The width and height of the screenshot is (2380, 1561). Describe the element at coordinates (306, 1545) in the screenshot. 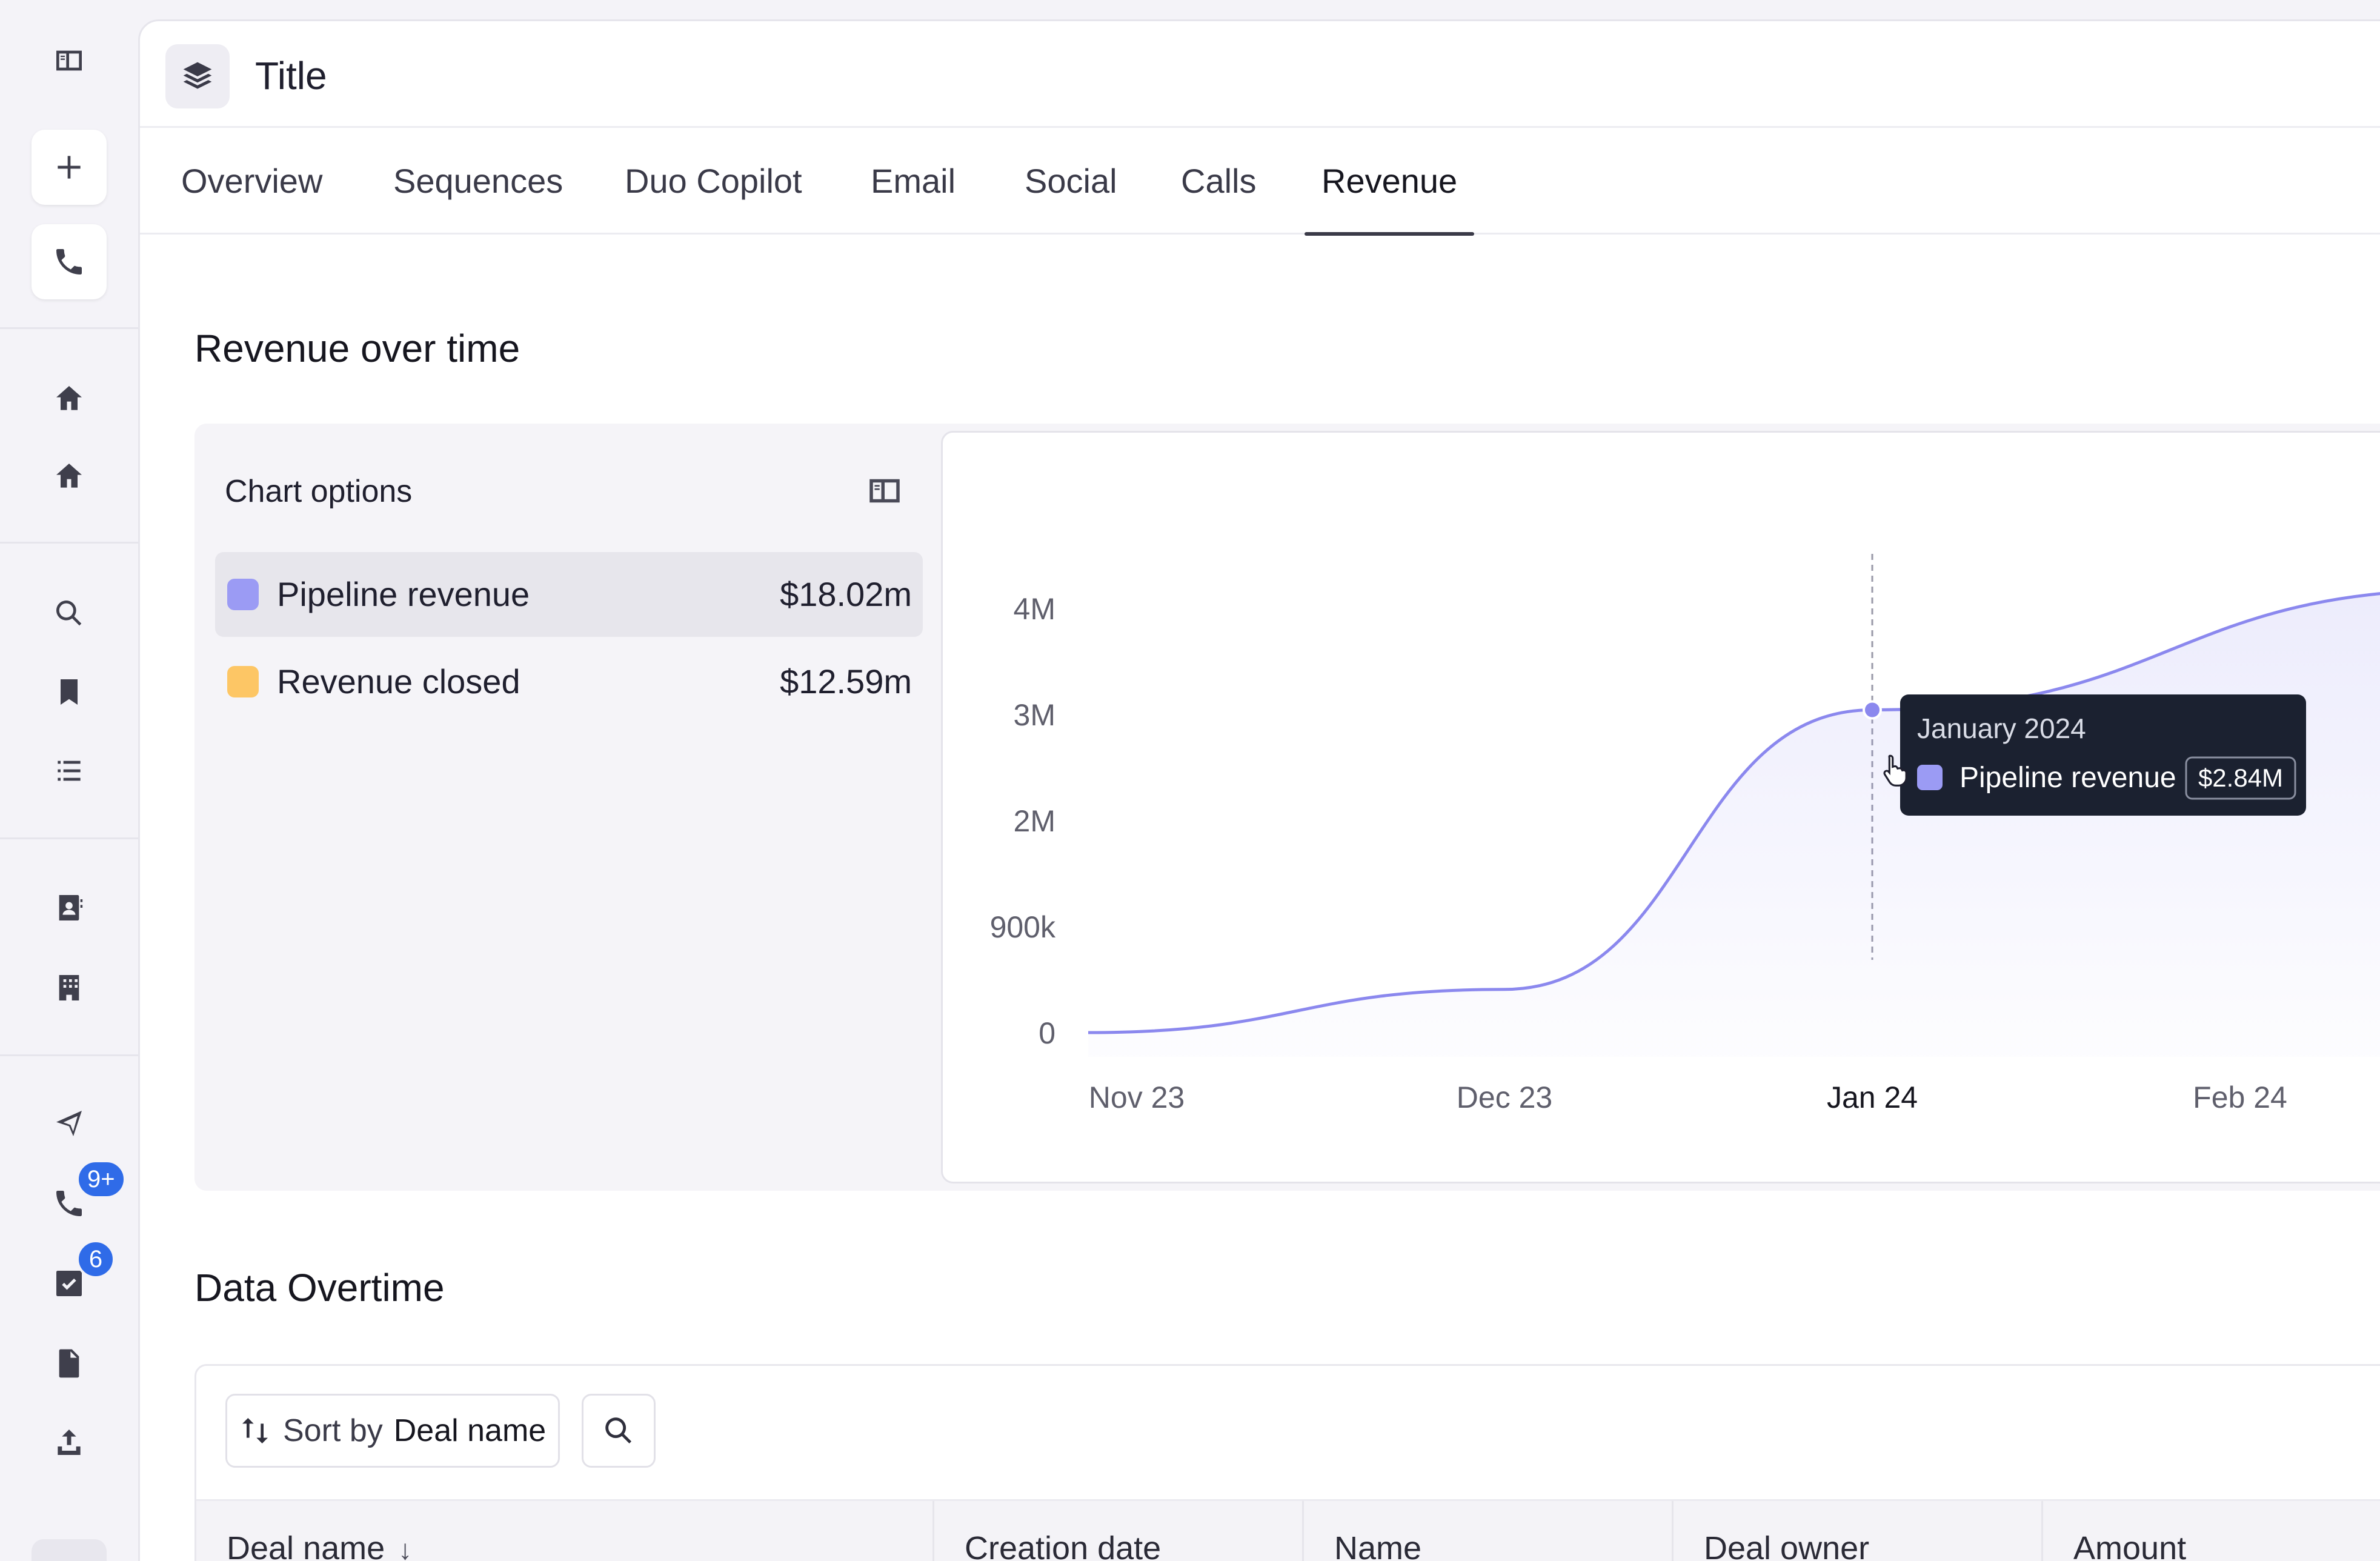

I see `column-header-label: Deal name` at that location.